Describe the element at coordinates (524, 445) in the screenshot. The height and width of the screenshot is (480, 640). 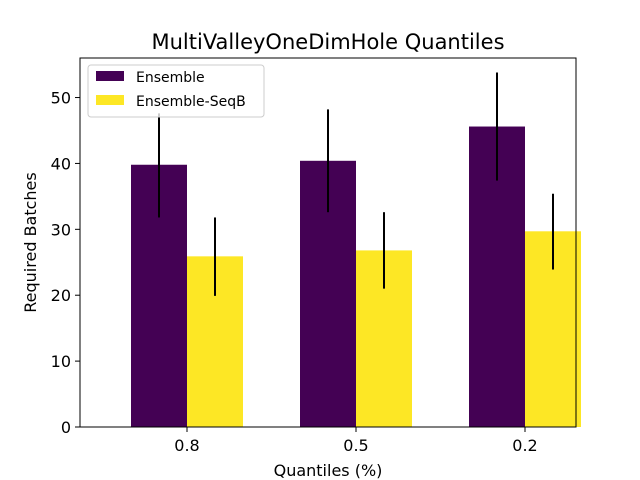
I see `x-tick-label-0.2: 0.2` at that location.